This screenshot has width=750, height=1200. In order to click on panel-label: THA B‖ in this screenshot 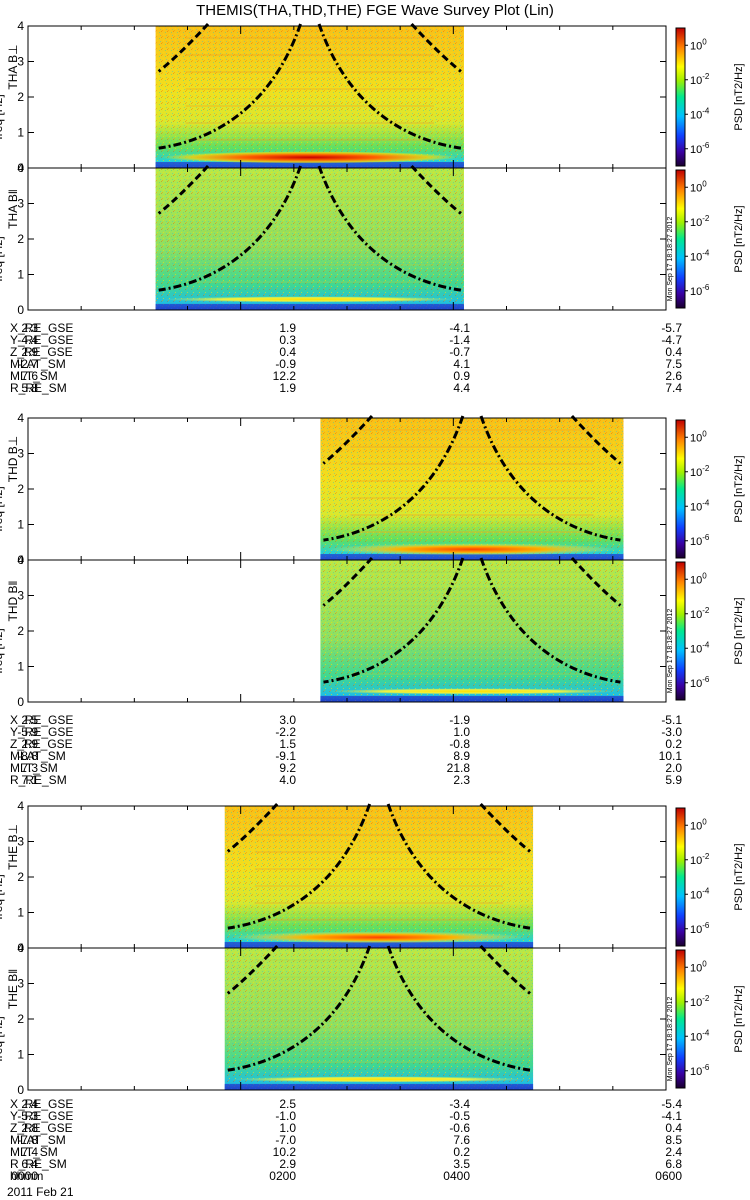, I will do `click(13, 209)`.